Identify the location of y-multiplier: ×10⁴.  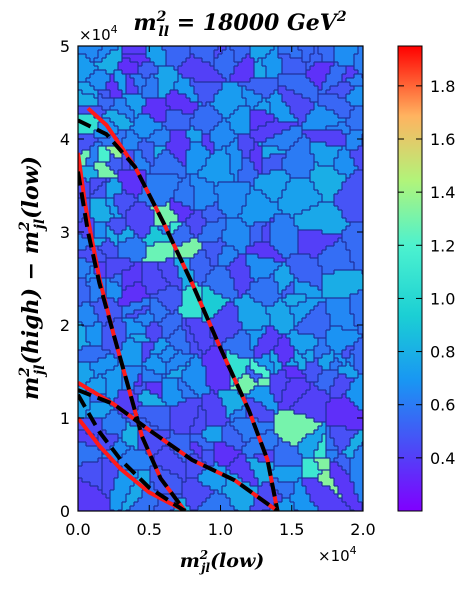
(98, 33).